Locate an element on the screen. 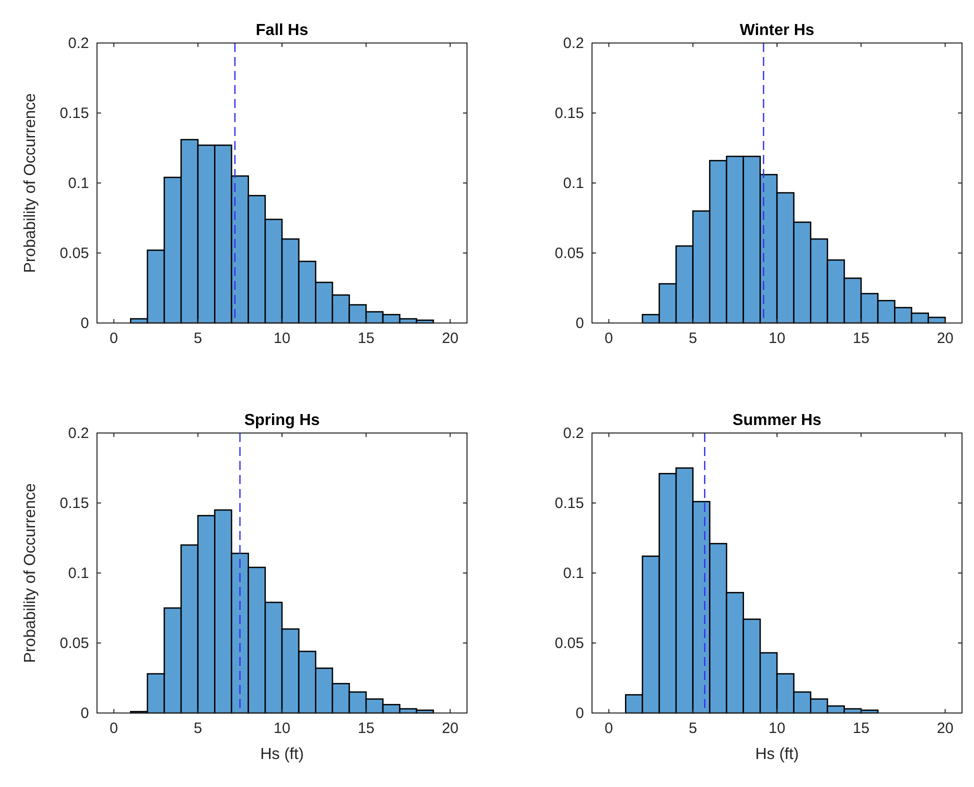  chart-title: Winter Hs is located at coordinates (777, 30).